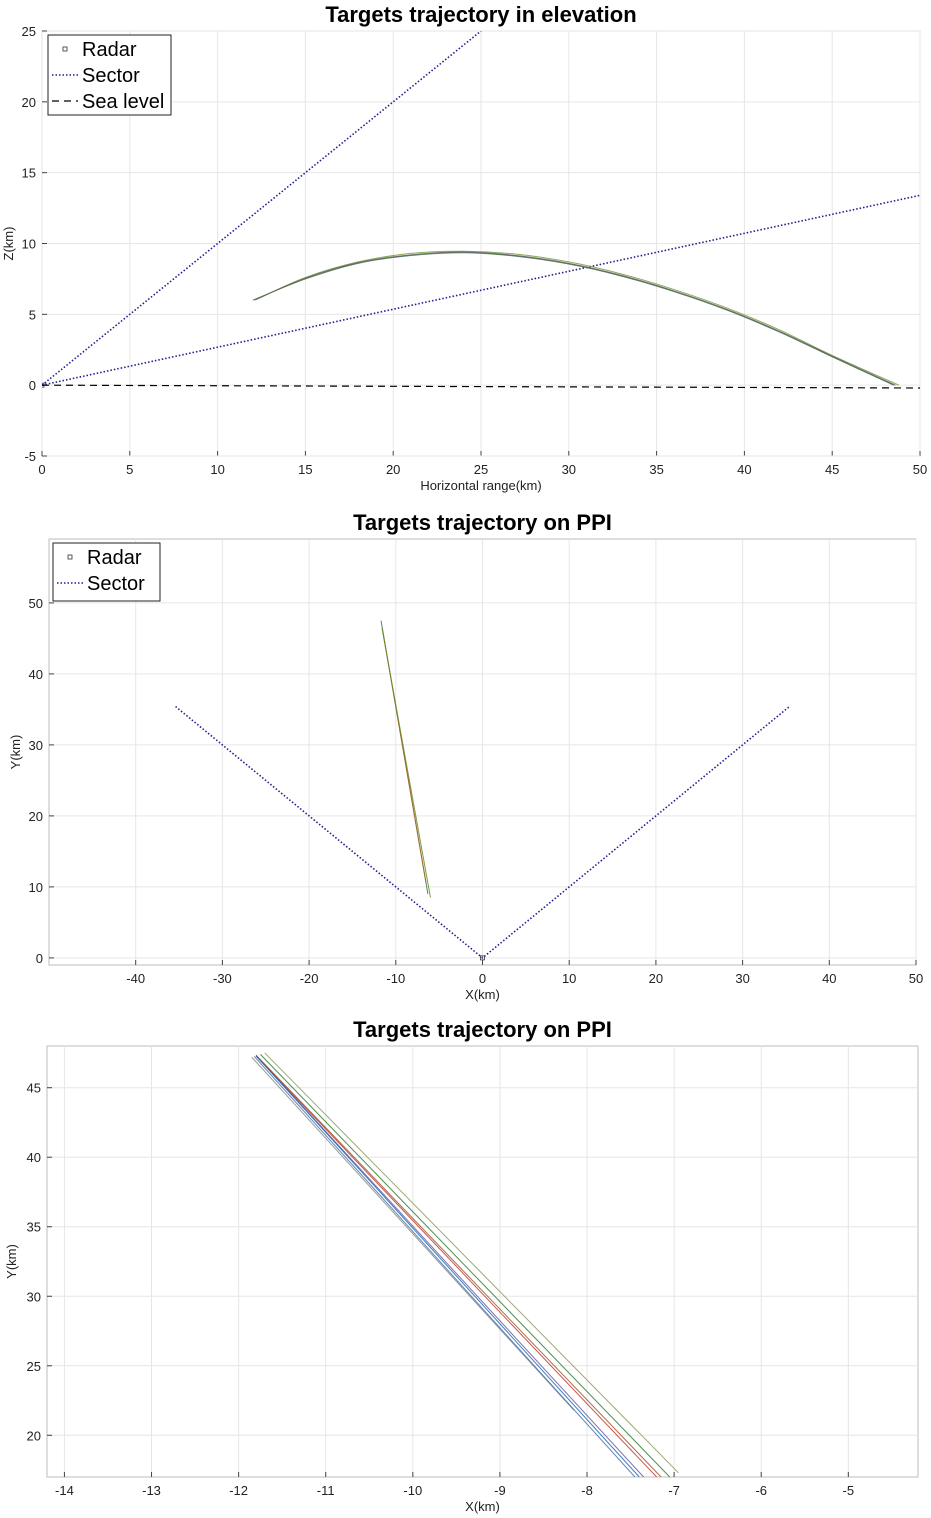  What do you see at coordinates (309, 978) in the screenshot?
I see `x-tick-label: -20` at bounding box center [309, 978].